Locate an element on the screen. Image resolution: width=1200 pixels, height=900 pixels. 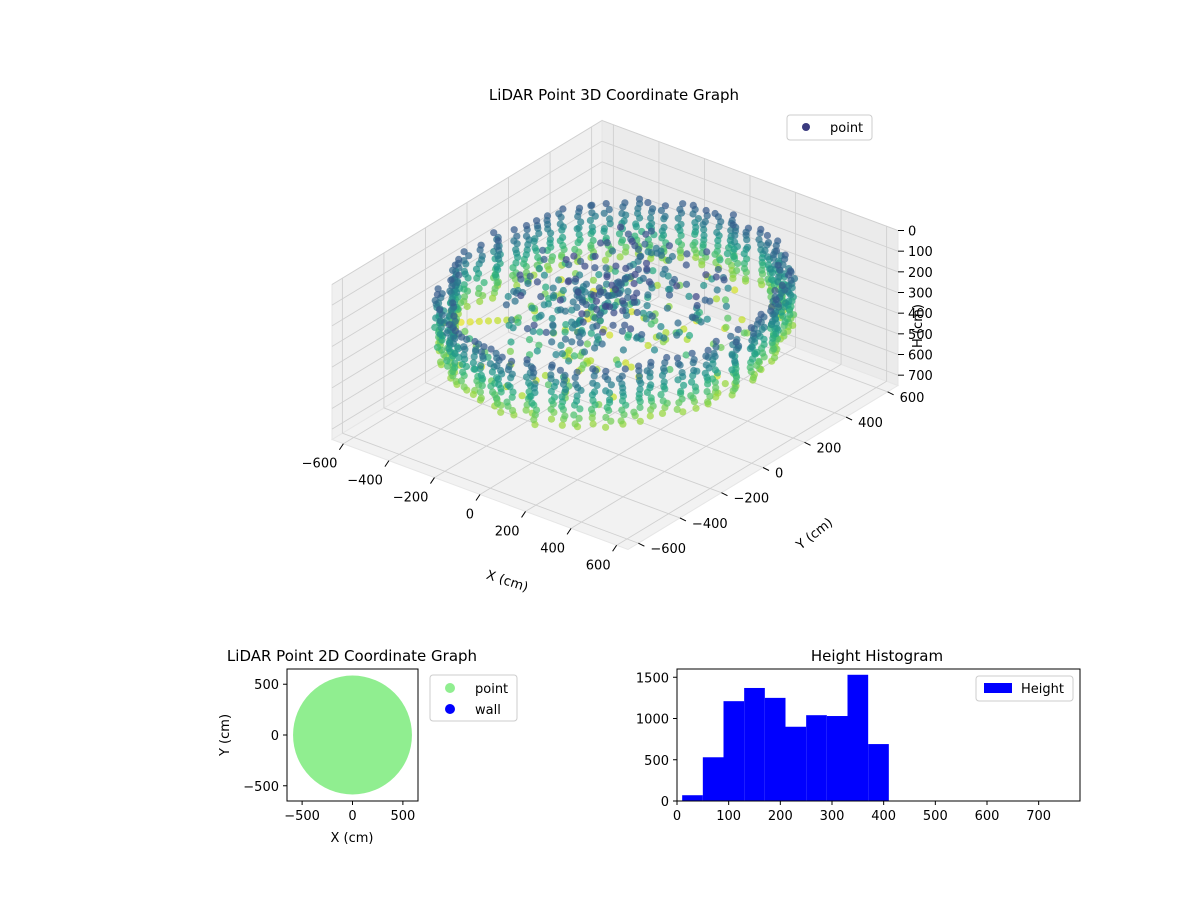
x-tick-label-3d: 600 is located at coordinates (598, 565).